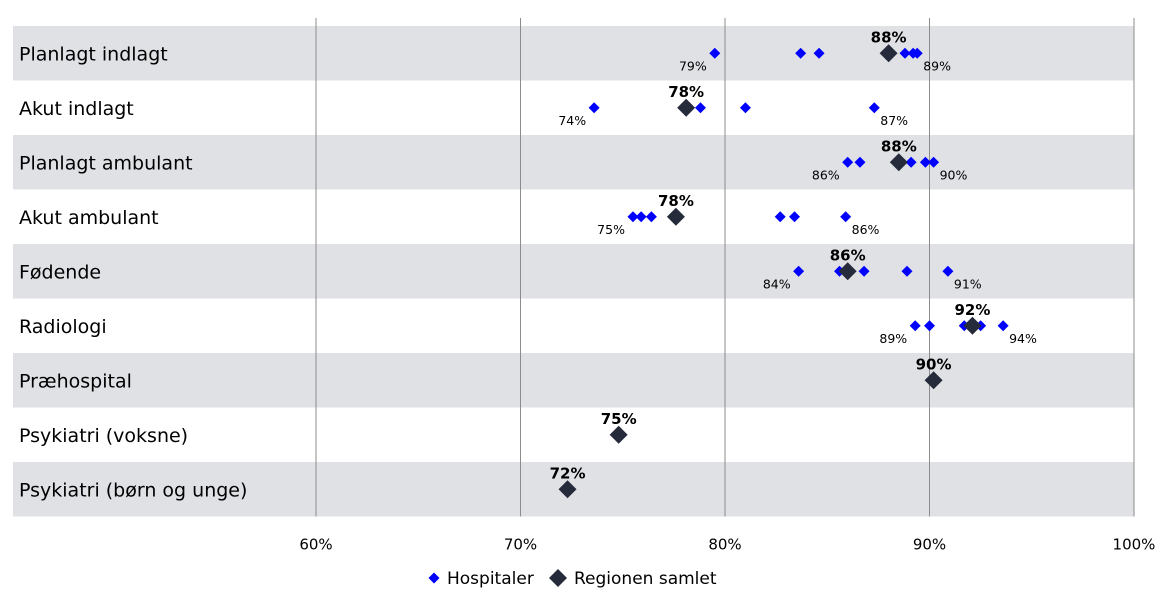 The height and width of the screenshot is (608, 1169). Describe the element at coordinates (826, 174) in the screenshot. I see `min-hospital-label: 86%` at that location.